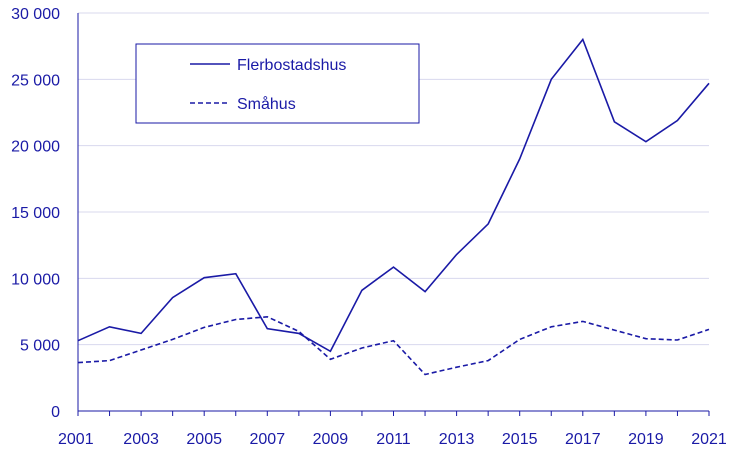 The height and width of the screenshot is (451, 739). I want to click on x-tick-label: 2001, so click(76, 439).